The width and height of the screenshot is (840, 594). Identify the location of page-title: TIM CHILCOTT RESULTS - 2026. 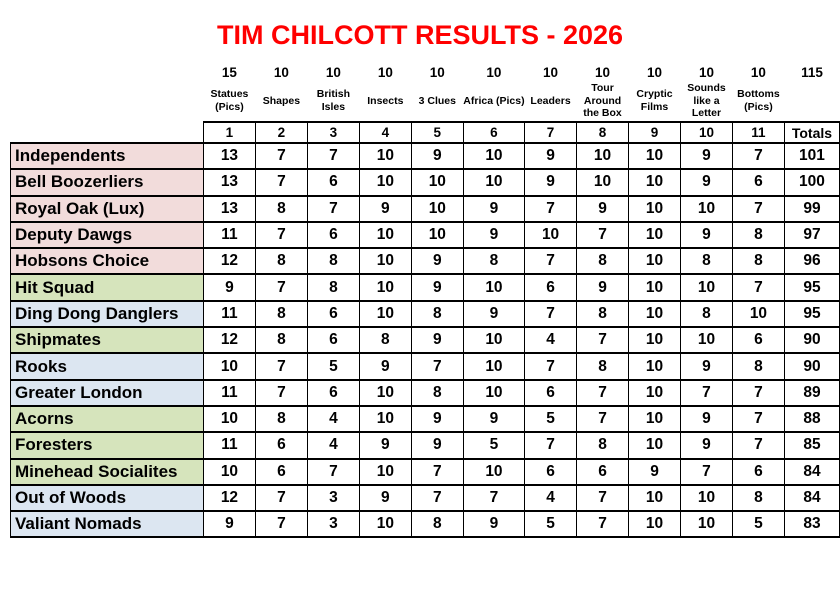
(420, 35).